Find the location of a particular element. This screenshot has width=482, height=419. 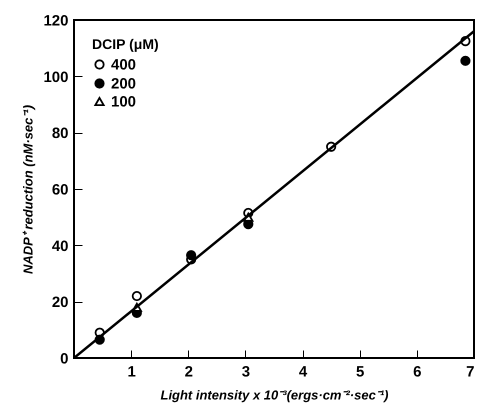

x-tick-label: 4 is located at coordinates (303, 372).